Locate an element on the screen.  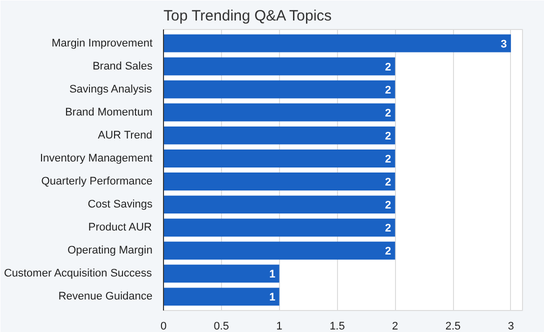
x-tick-label: 0 is located at coordinates (163, 326).